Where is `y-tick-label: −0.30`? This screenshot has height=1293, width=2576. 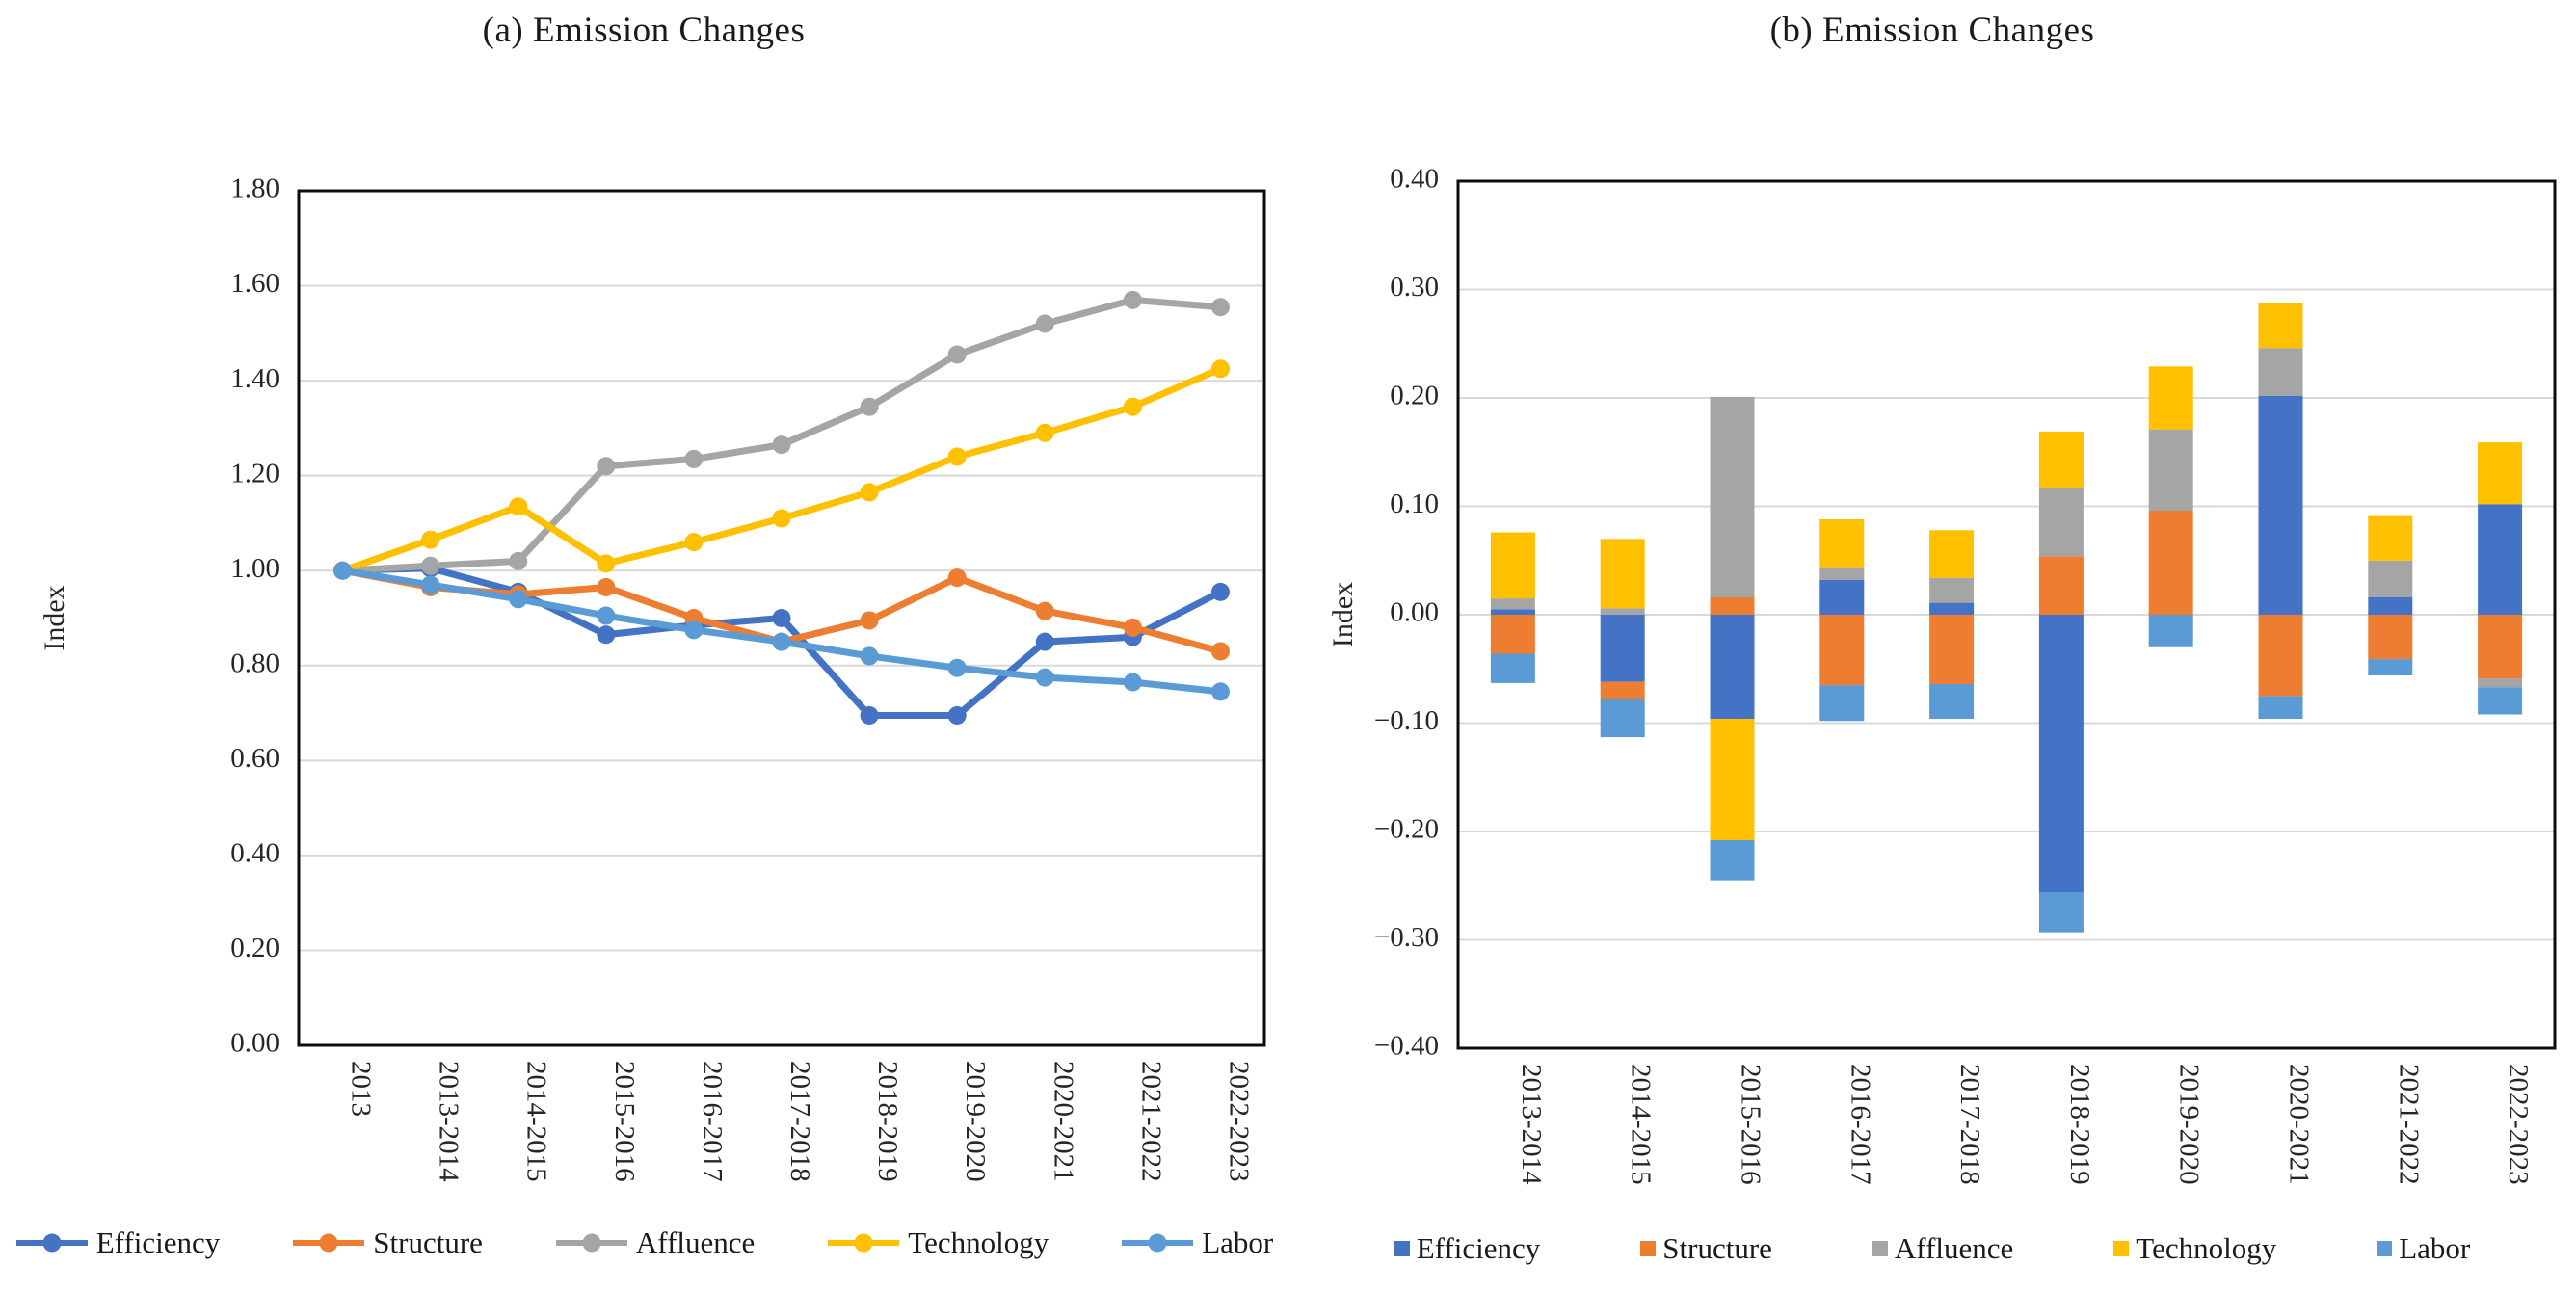
y-tick-label: −0.30 is located at coordinates (1406, 938).